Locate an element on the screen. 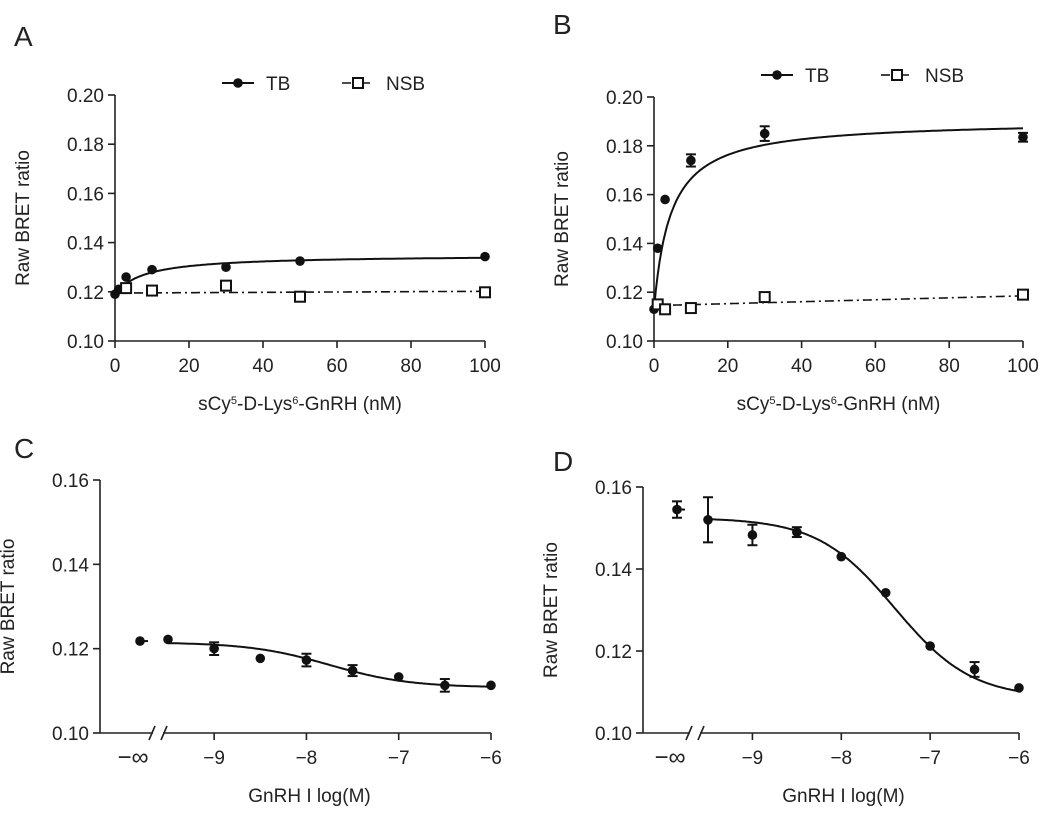 Image resolution: width=1056 pixels, height=816 pixels. x-tick-label: 80 is located at coordinates (949, 366).